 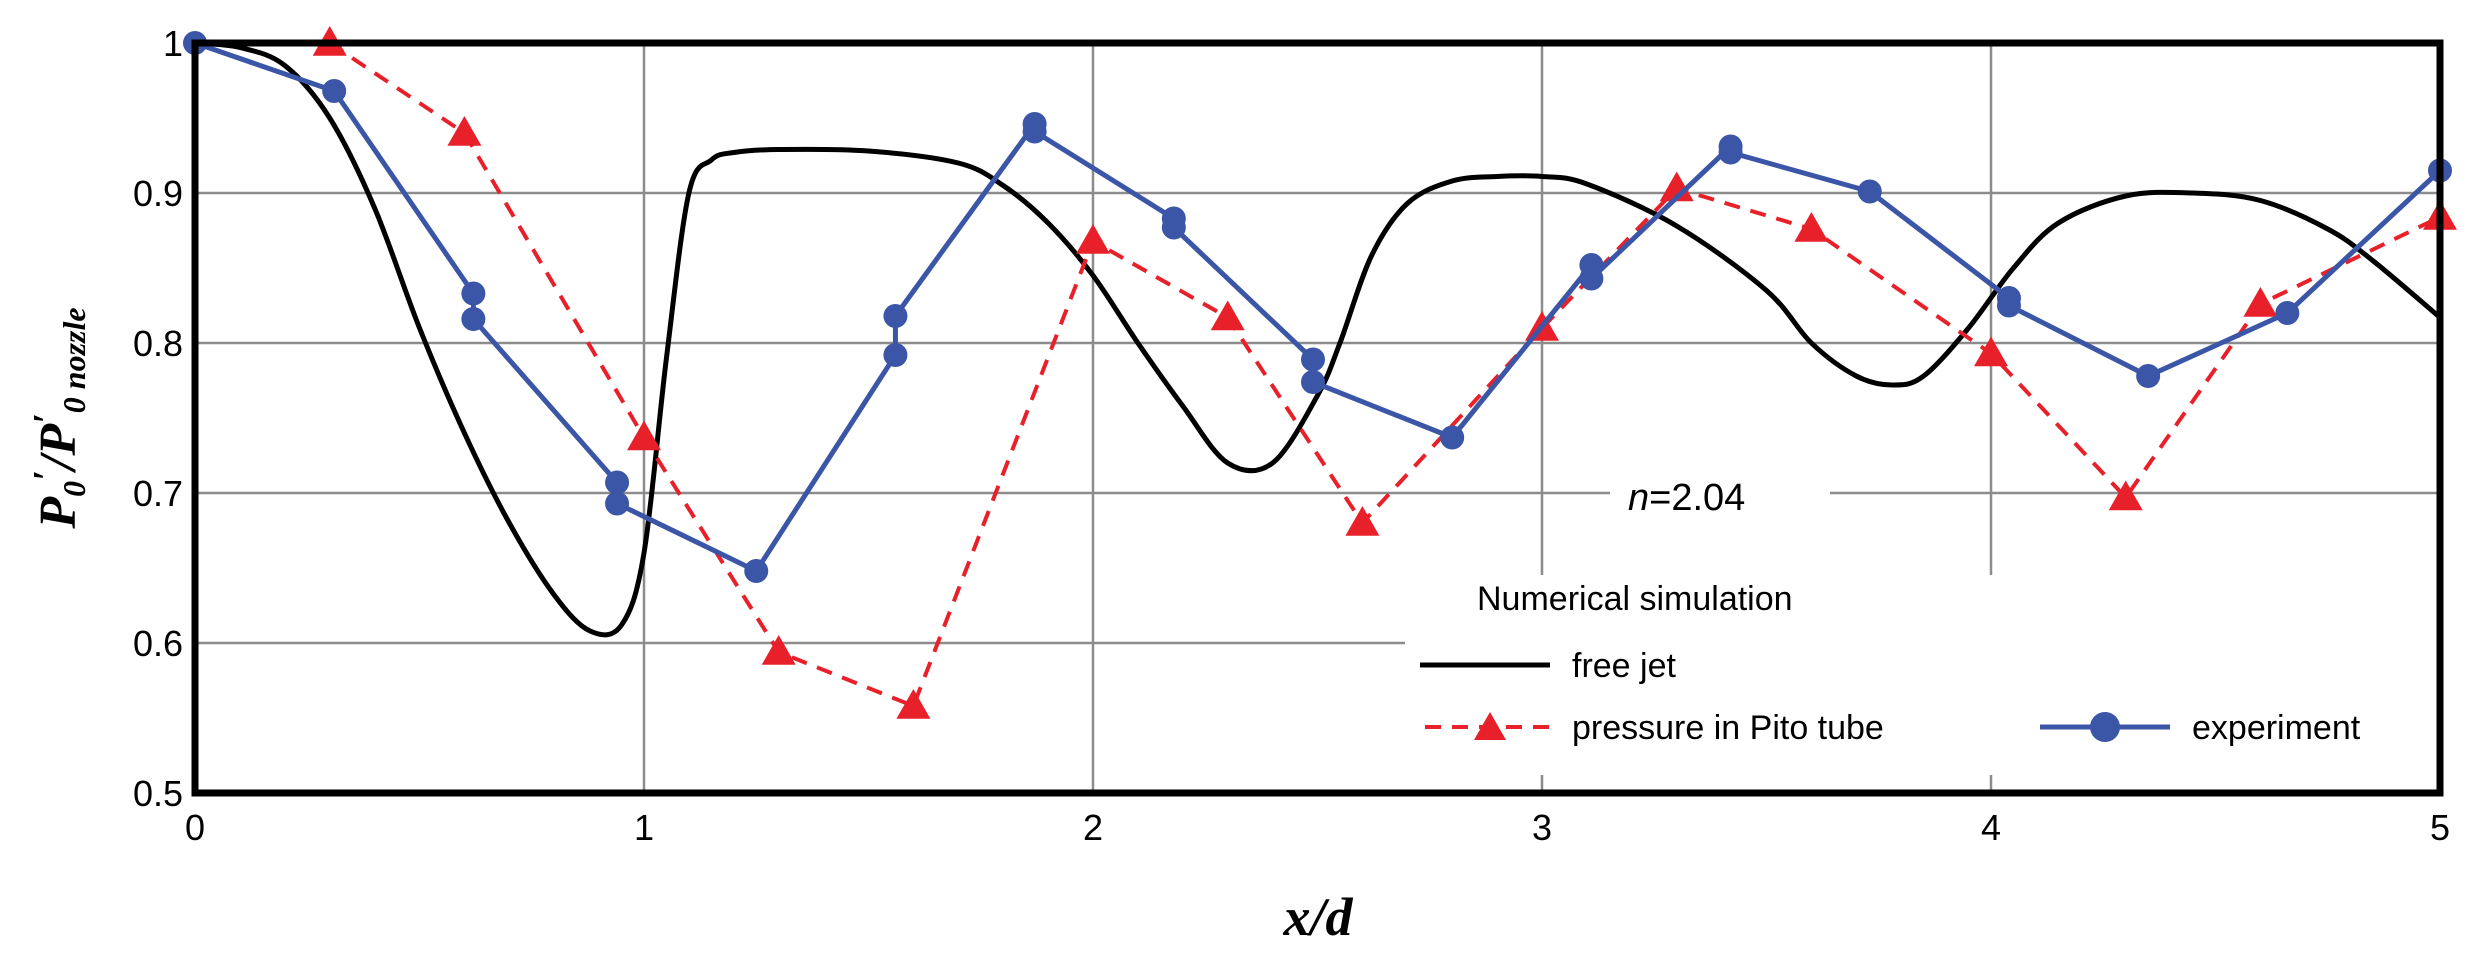 I want to click on x-tick-label: 4, so click(x=1991, y=827).